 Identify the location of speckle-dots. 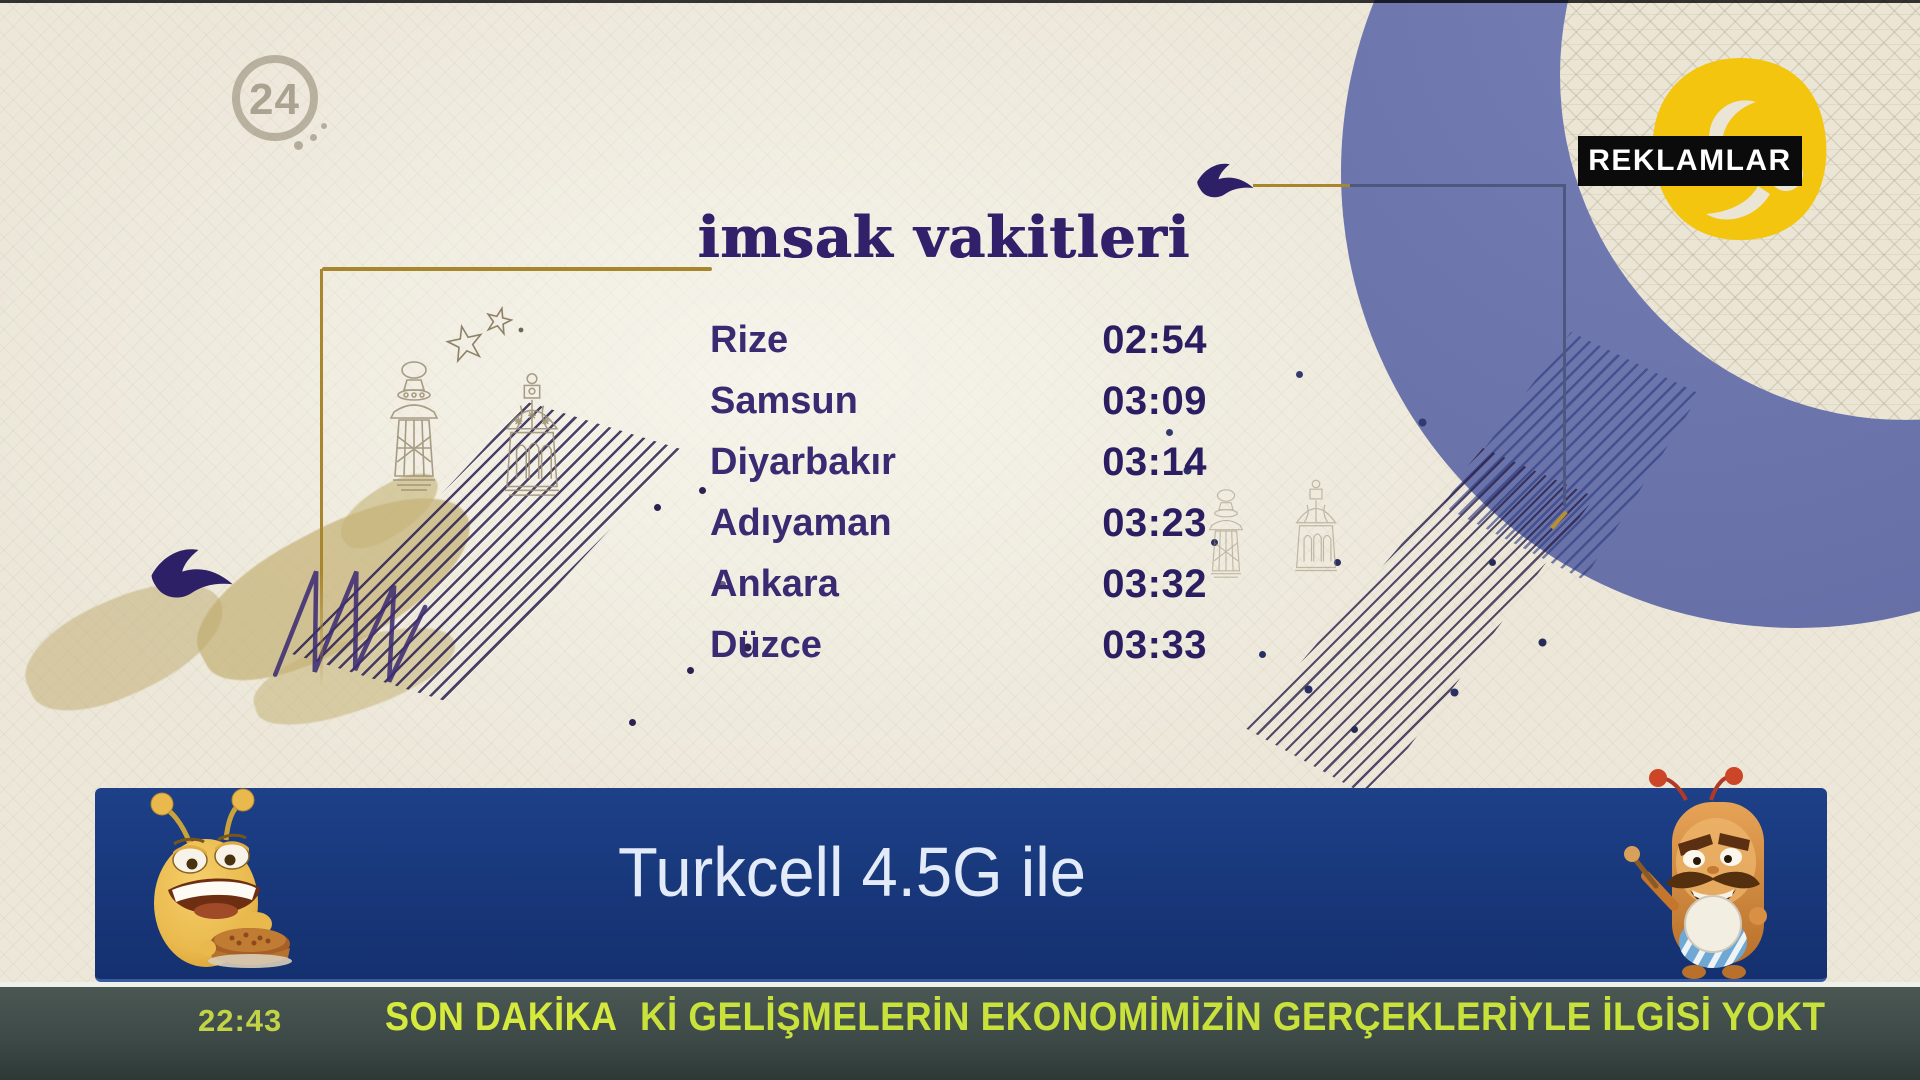
(630, 484).